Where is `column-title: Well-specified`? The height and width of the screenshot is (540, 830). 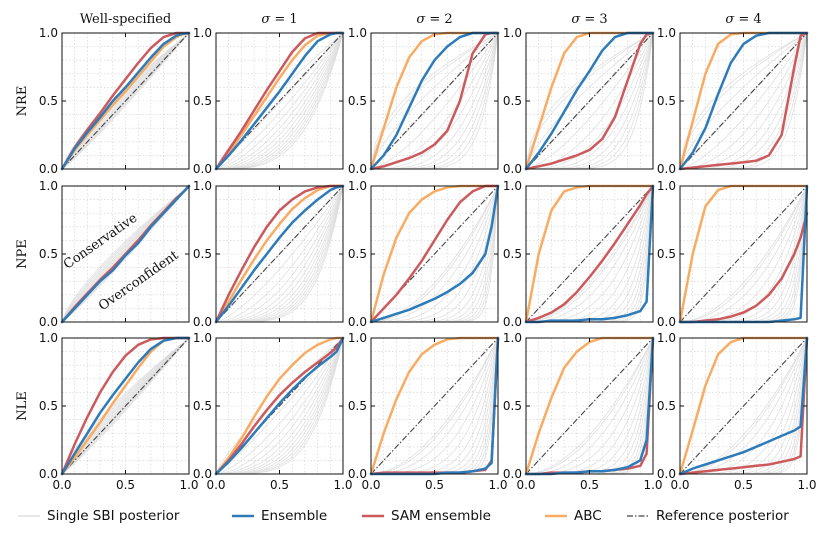 column-title: Well-specified is located at coordinates (126, 19).